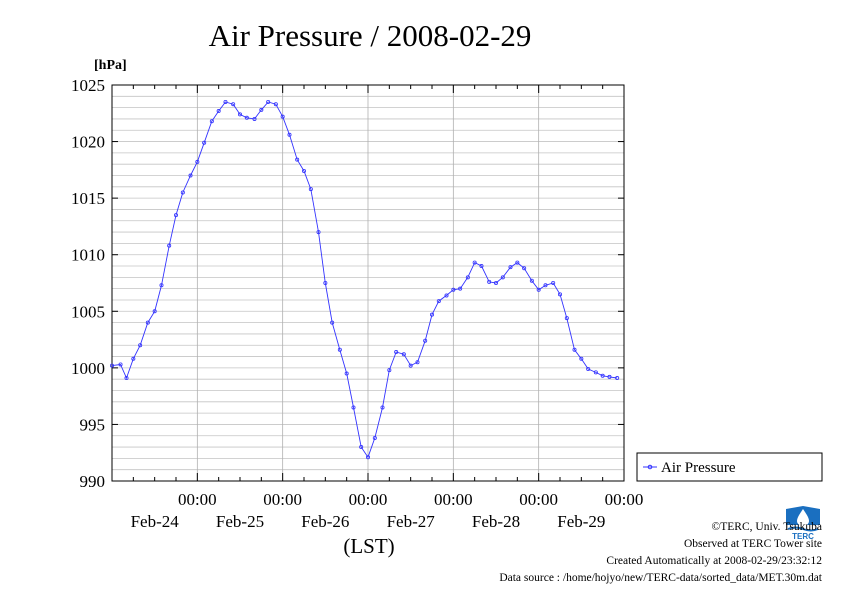 Image resolution: width=842 pixels, height=595 pixels. Describe the element at coordinates (766, 527) in the screenshot. I see `copyright-text: ©TERC, Univ. Tsukuba` at that location.